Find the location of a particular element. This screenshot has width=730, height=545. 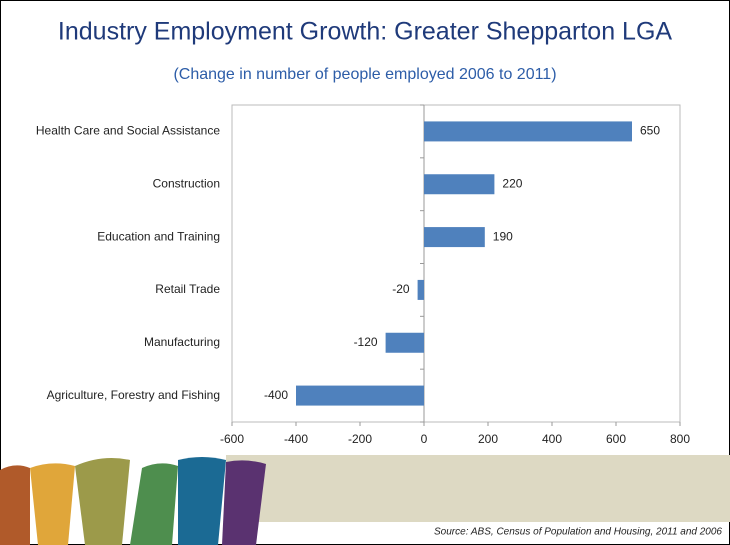

x-tick-label: -200 is located at coordinates (360, 439).